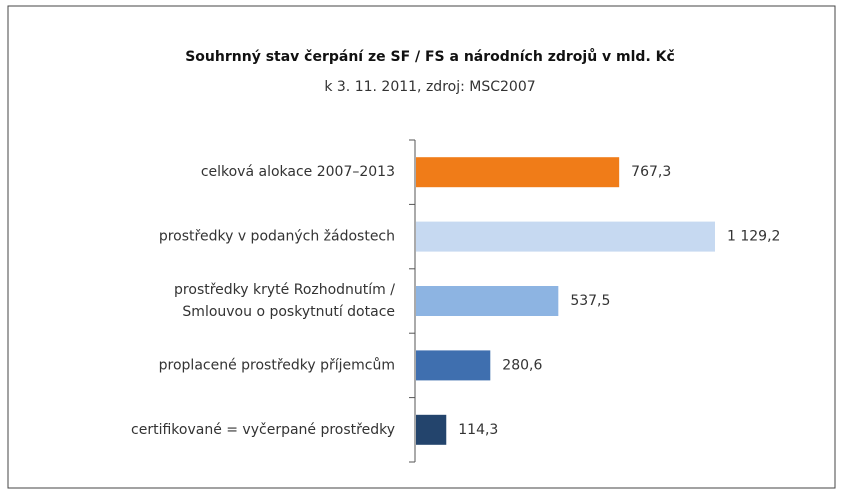 Image resolution: width=845 pixels, height=496 pixels. What do you see at coordinates (277, 365) in the screenshot?
I see `category-label: proplacené prostředky příjemcům` at bounding box center [277, 365].